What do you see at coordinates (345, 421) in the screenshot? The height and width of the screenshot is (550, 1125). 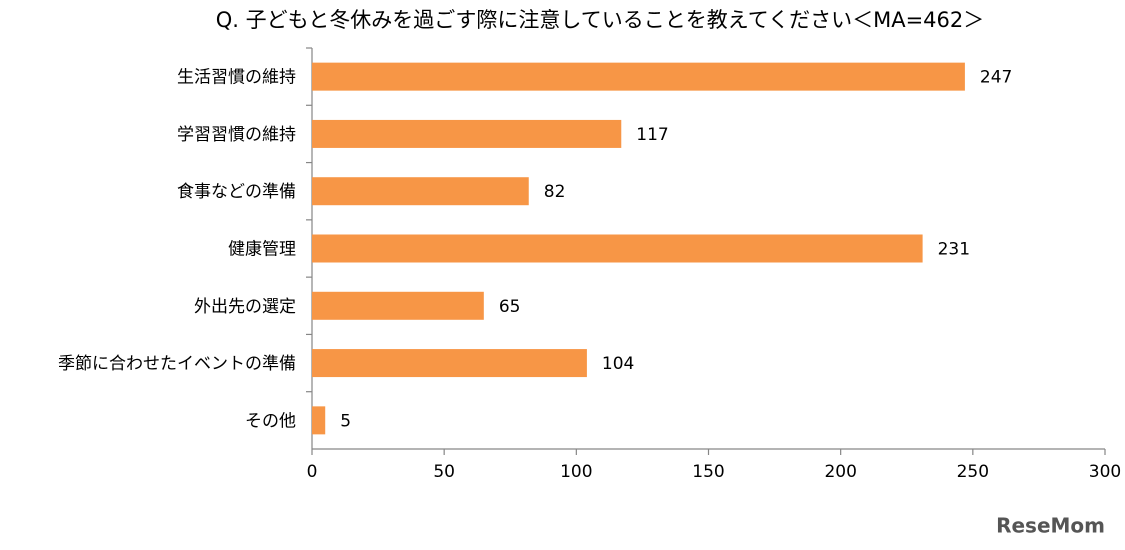 I see `data-label: 5` at bounding box center [345, 421].